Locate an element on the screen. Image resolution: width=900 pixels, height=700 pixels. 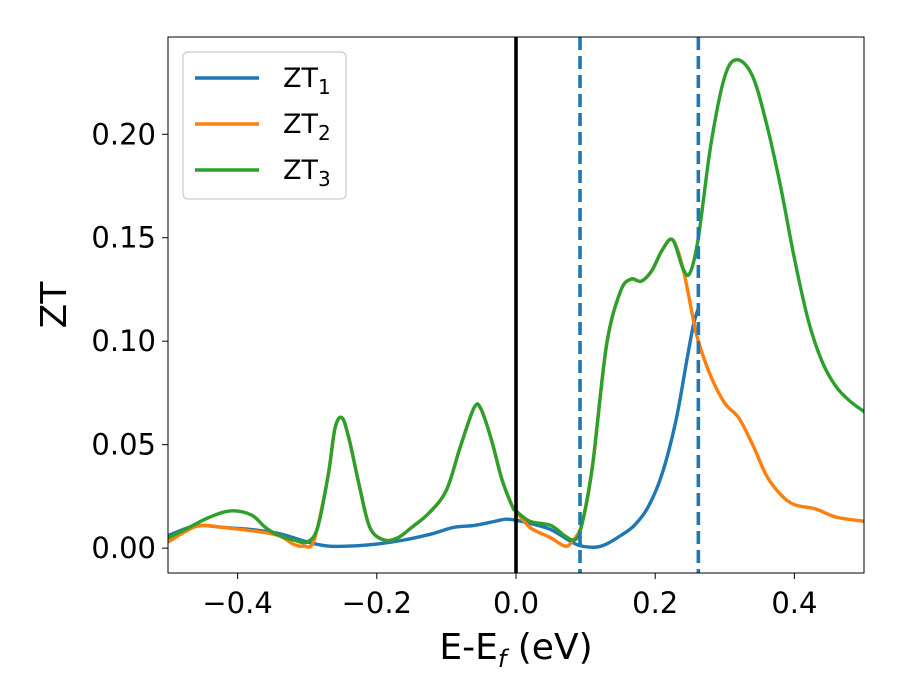
x-axis-label: E-Ef (eV) is located at coordinates (515, 650).